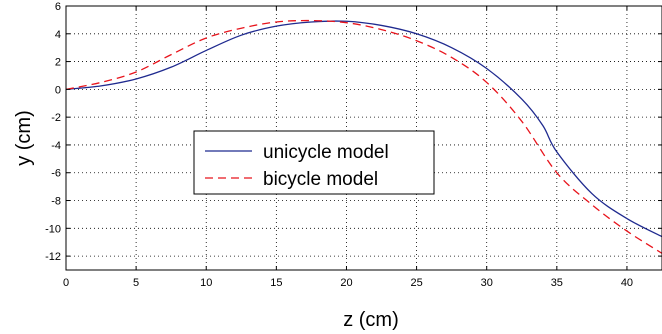 This screenshot has height=334, width=662. What do you see at coordinates (136, 283) in the screenshot?
I see `x-tick-label: 5` at bounding box center [136, 283].